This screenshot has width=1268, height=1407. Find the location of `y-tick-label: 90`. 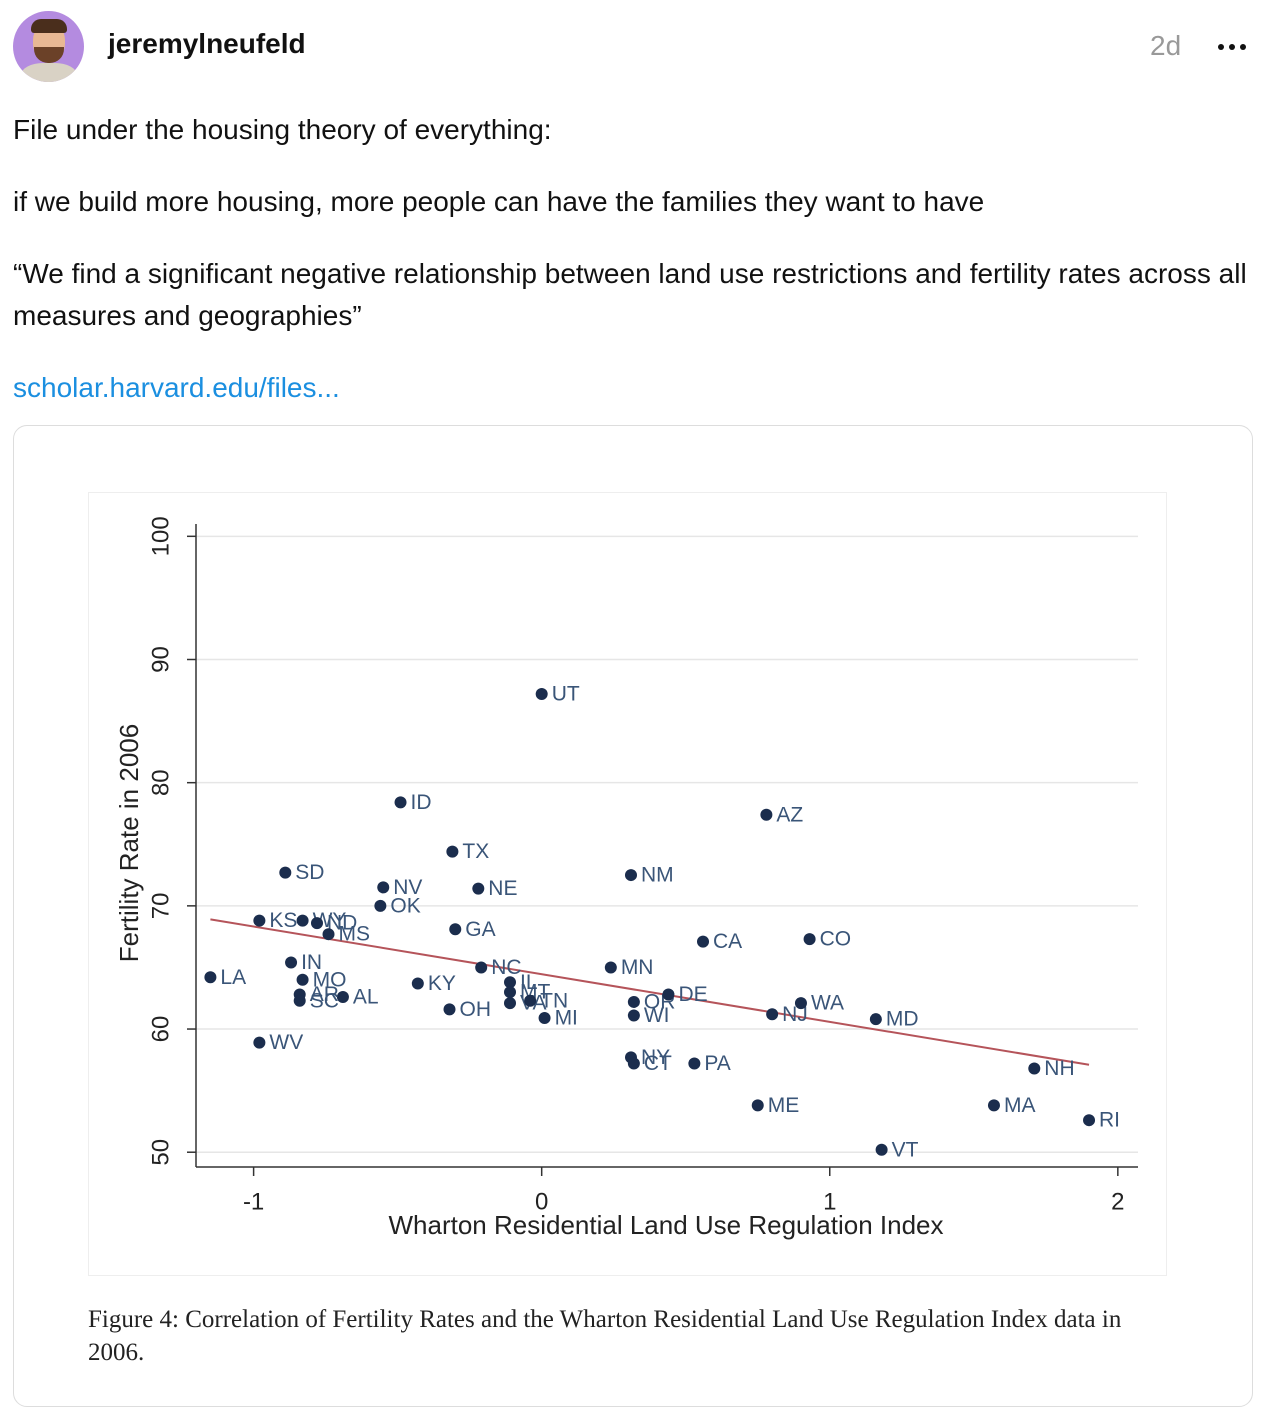

y-tick-label: 90 is located at coordinates (160, 659).